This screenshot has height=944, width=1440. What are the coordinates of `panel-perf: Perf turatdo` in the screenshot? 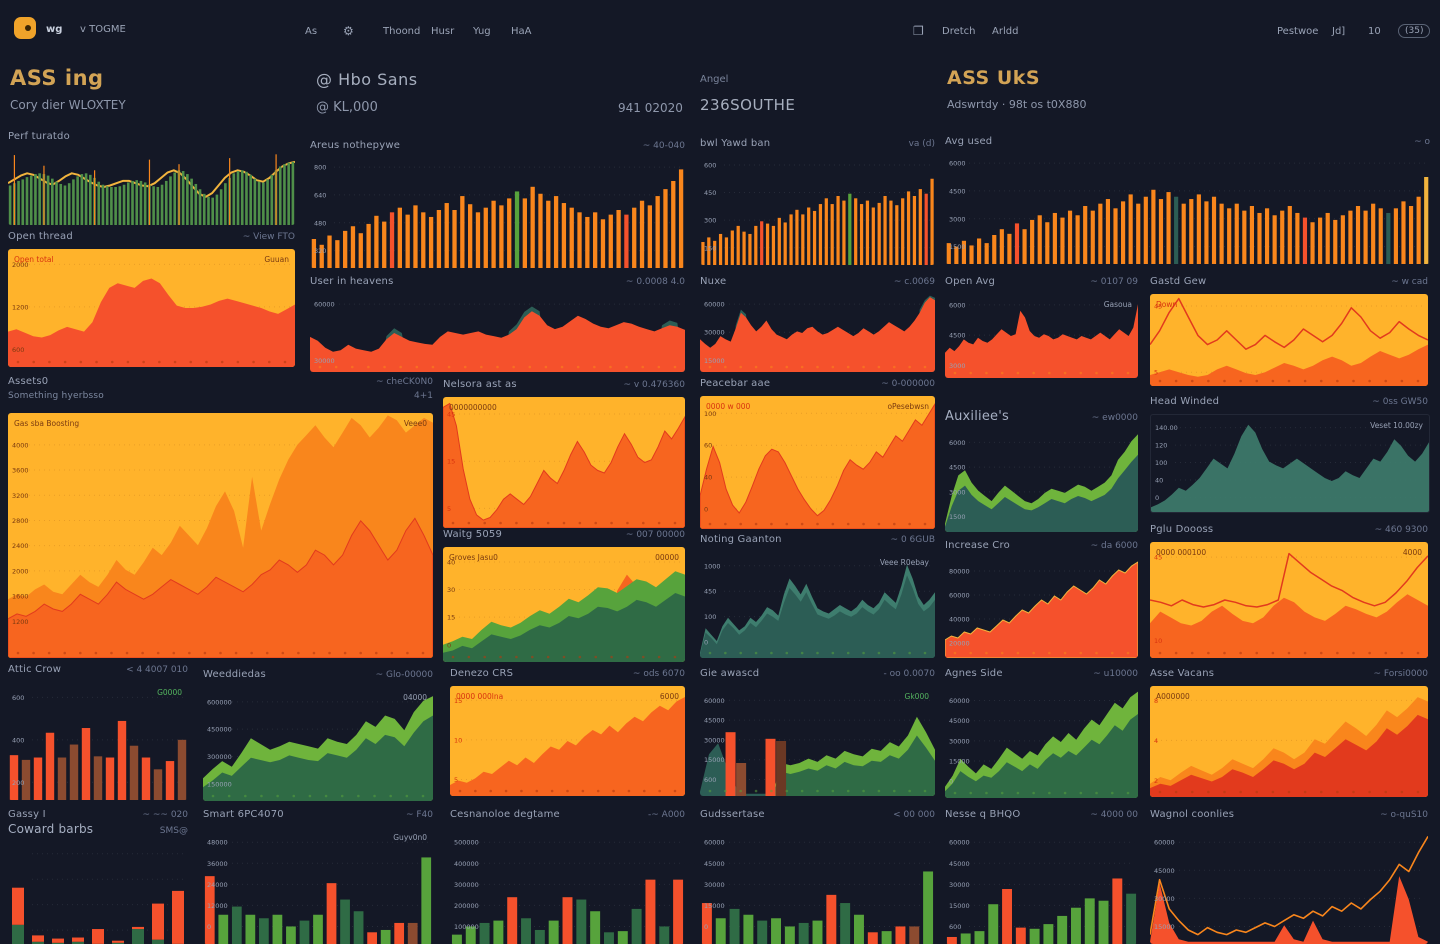 It's located at (151, 177).